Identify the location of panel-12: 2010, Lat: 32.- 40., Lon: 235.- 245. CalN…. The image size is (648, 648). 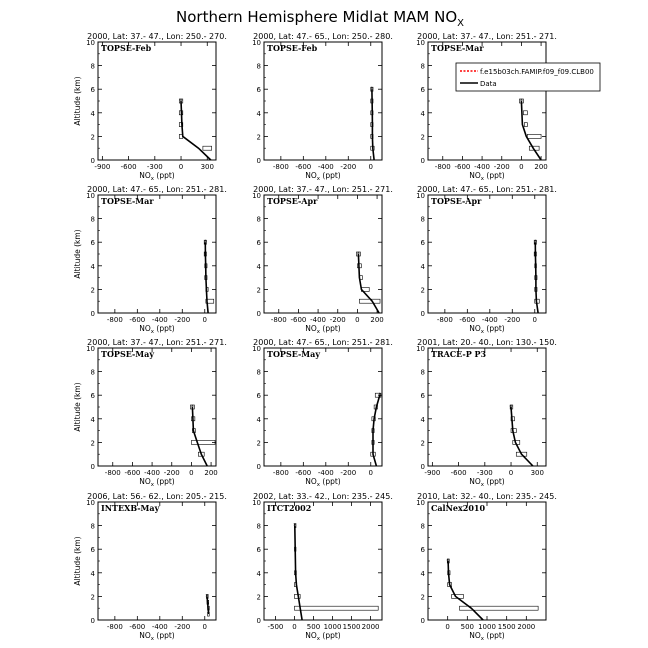
(486, 567).